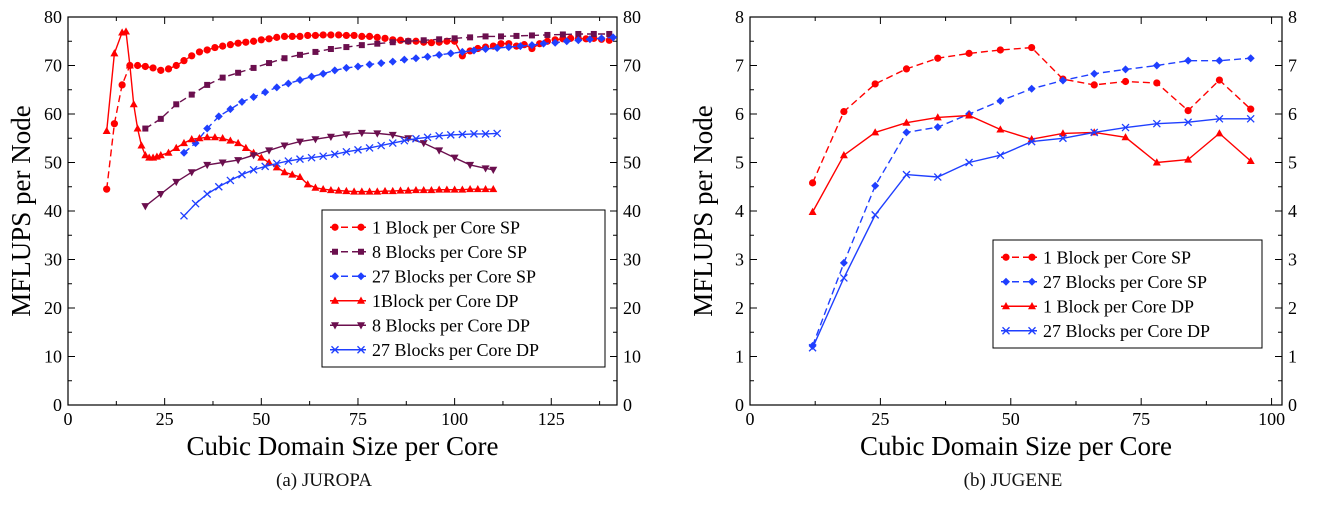 Image resolution: width=1330 pixels, height=510 pixels. Describe the element at coordinates (53, 260) in the screenshot. I see `y-tick-label: 30` at that location.